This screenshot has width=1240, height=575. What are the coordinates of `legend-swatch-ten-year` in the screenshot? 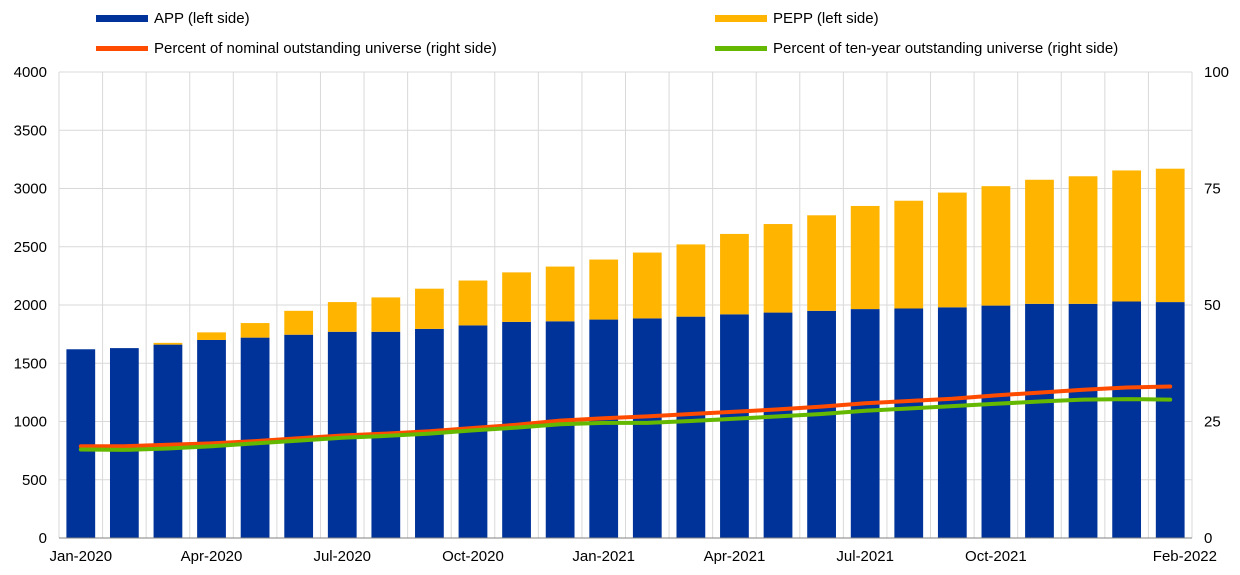 It's located at (741, 48).